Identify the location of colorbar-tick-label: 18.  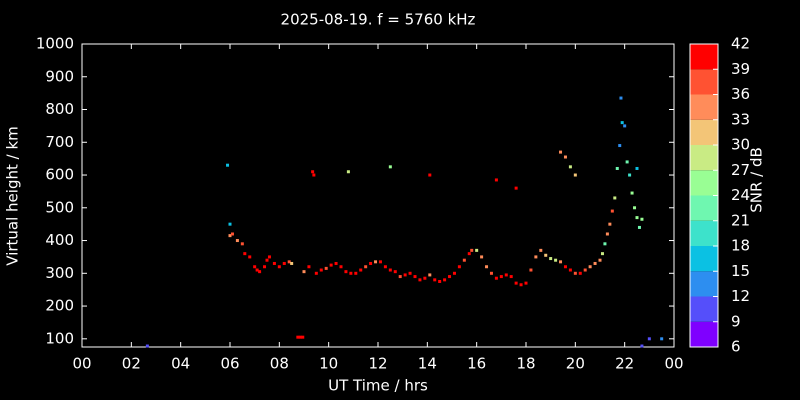
(740, 246).